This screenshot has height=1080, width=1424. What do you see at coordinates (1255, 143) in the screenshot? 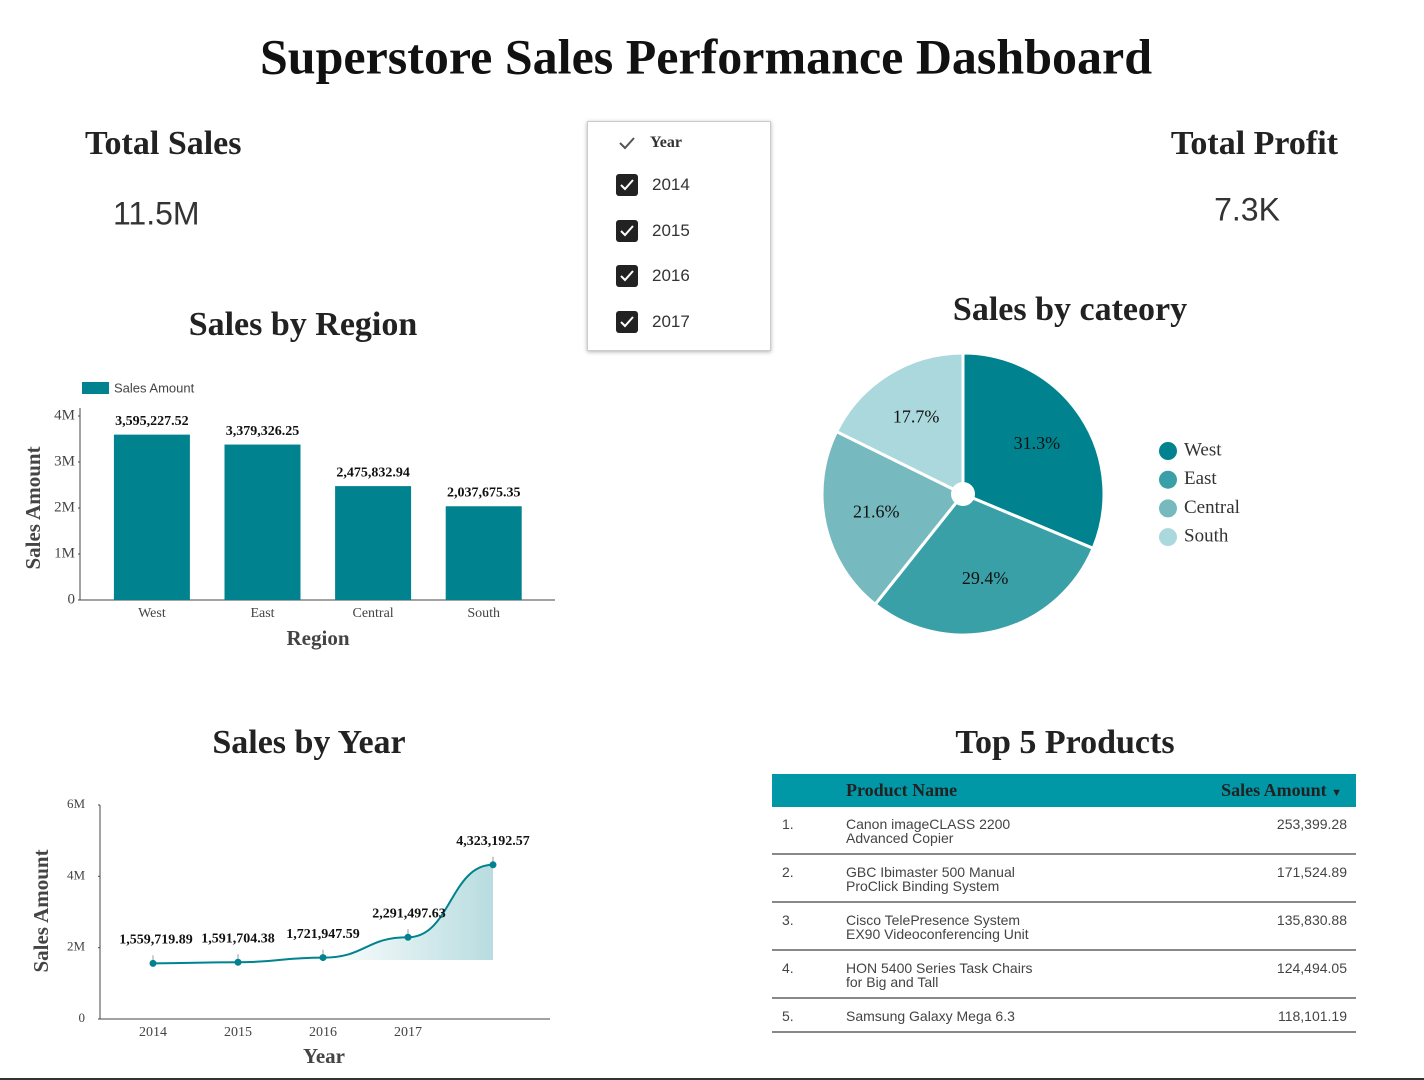
I see `kpi-label: Total Profit` at bounding box center [1255, 143].